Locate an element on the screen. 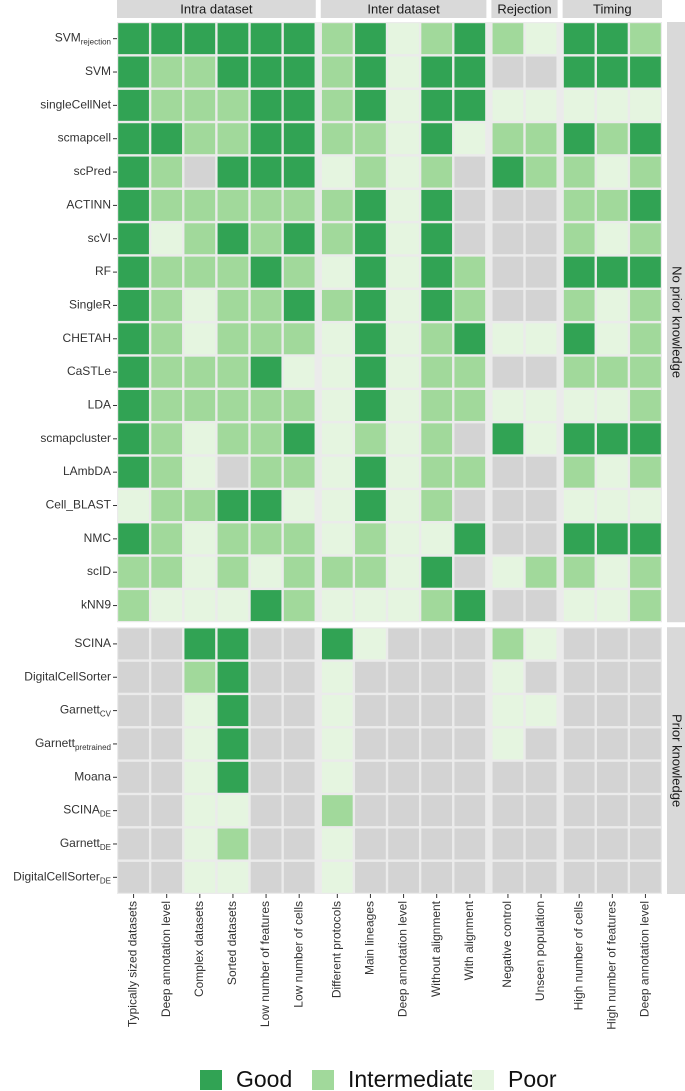 The width and height of the screenshot is (685, 1091). column-strip-label: Inter dataset is located at coordinates (403, 8).